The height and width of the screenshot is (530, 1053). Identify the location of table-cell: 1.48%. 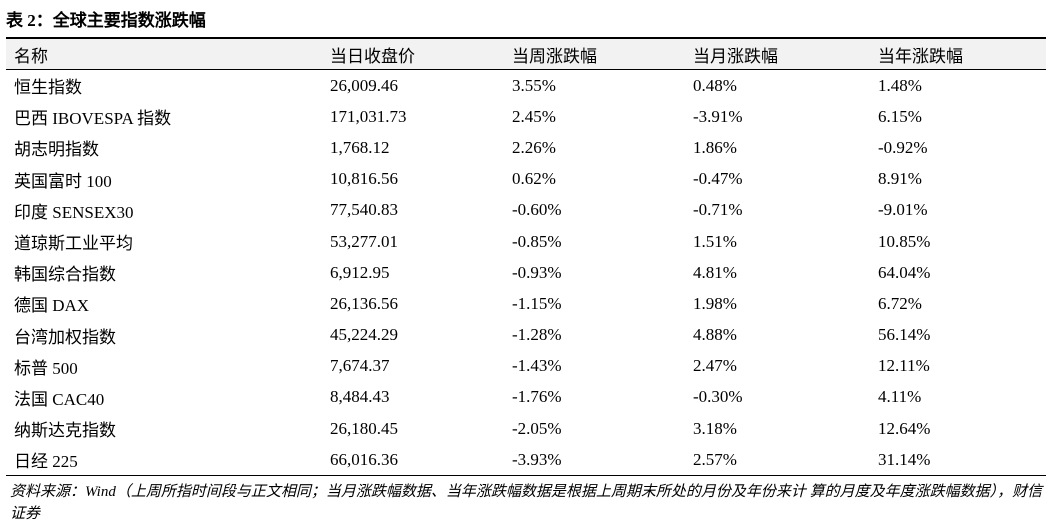
(900, 85).